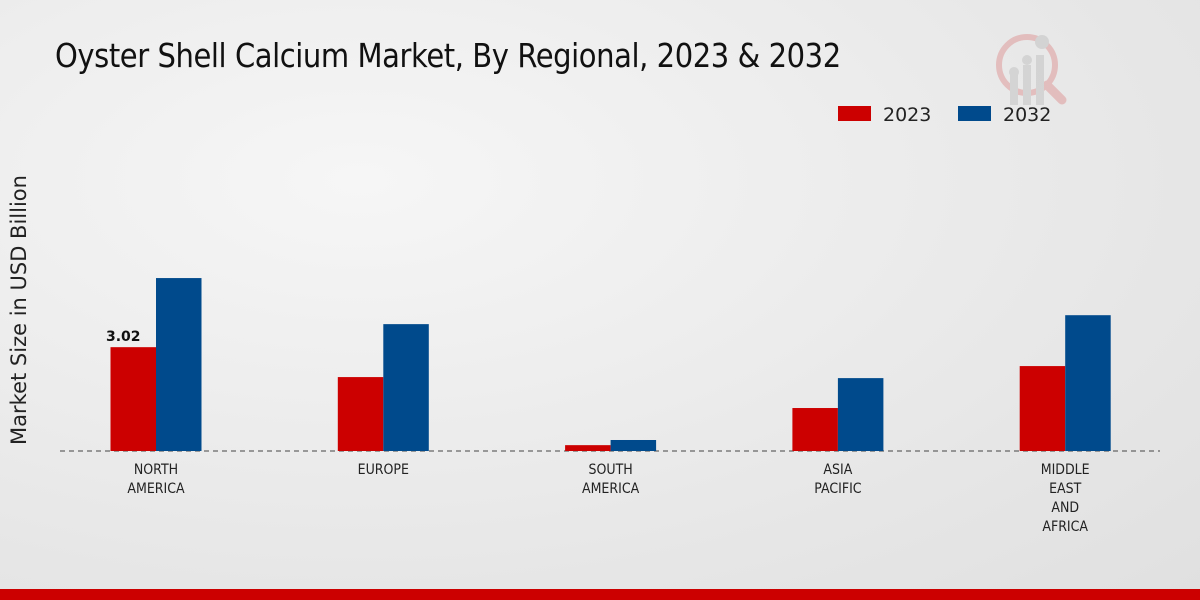 Image resolution: width=1200 pixels, height=600 pixels. What do you see at coordinates (1065, 470) in the screenshot?
I see `x-tick-label: MIDDLE` at bounding box center [1065, 470].